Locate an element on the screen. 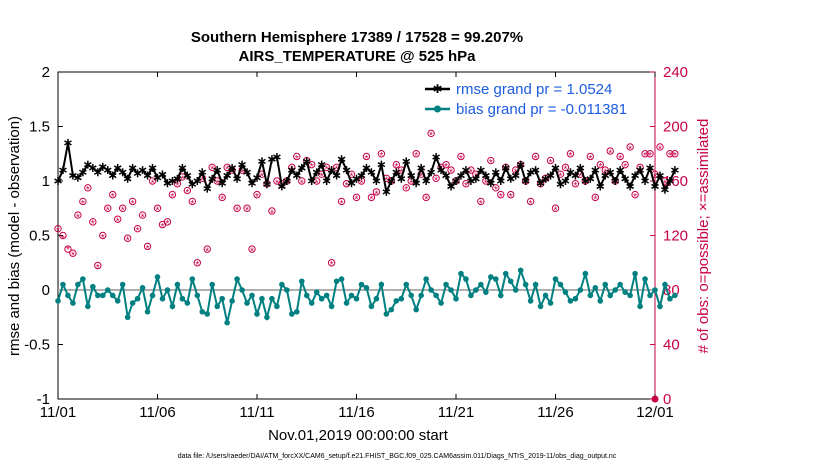 This screenshot has width=830, height=470. y-tick-label: 1 is located at coordinates (46, 181).